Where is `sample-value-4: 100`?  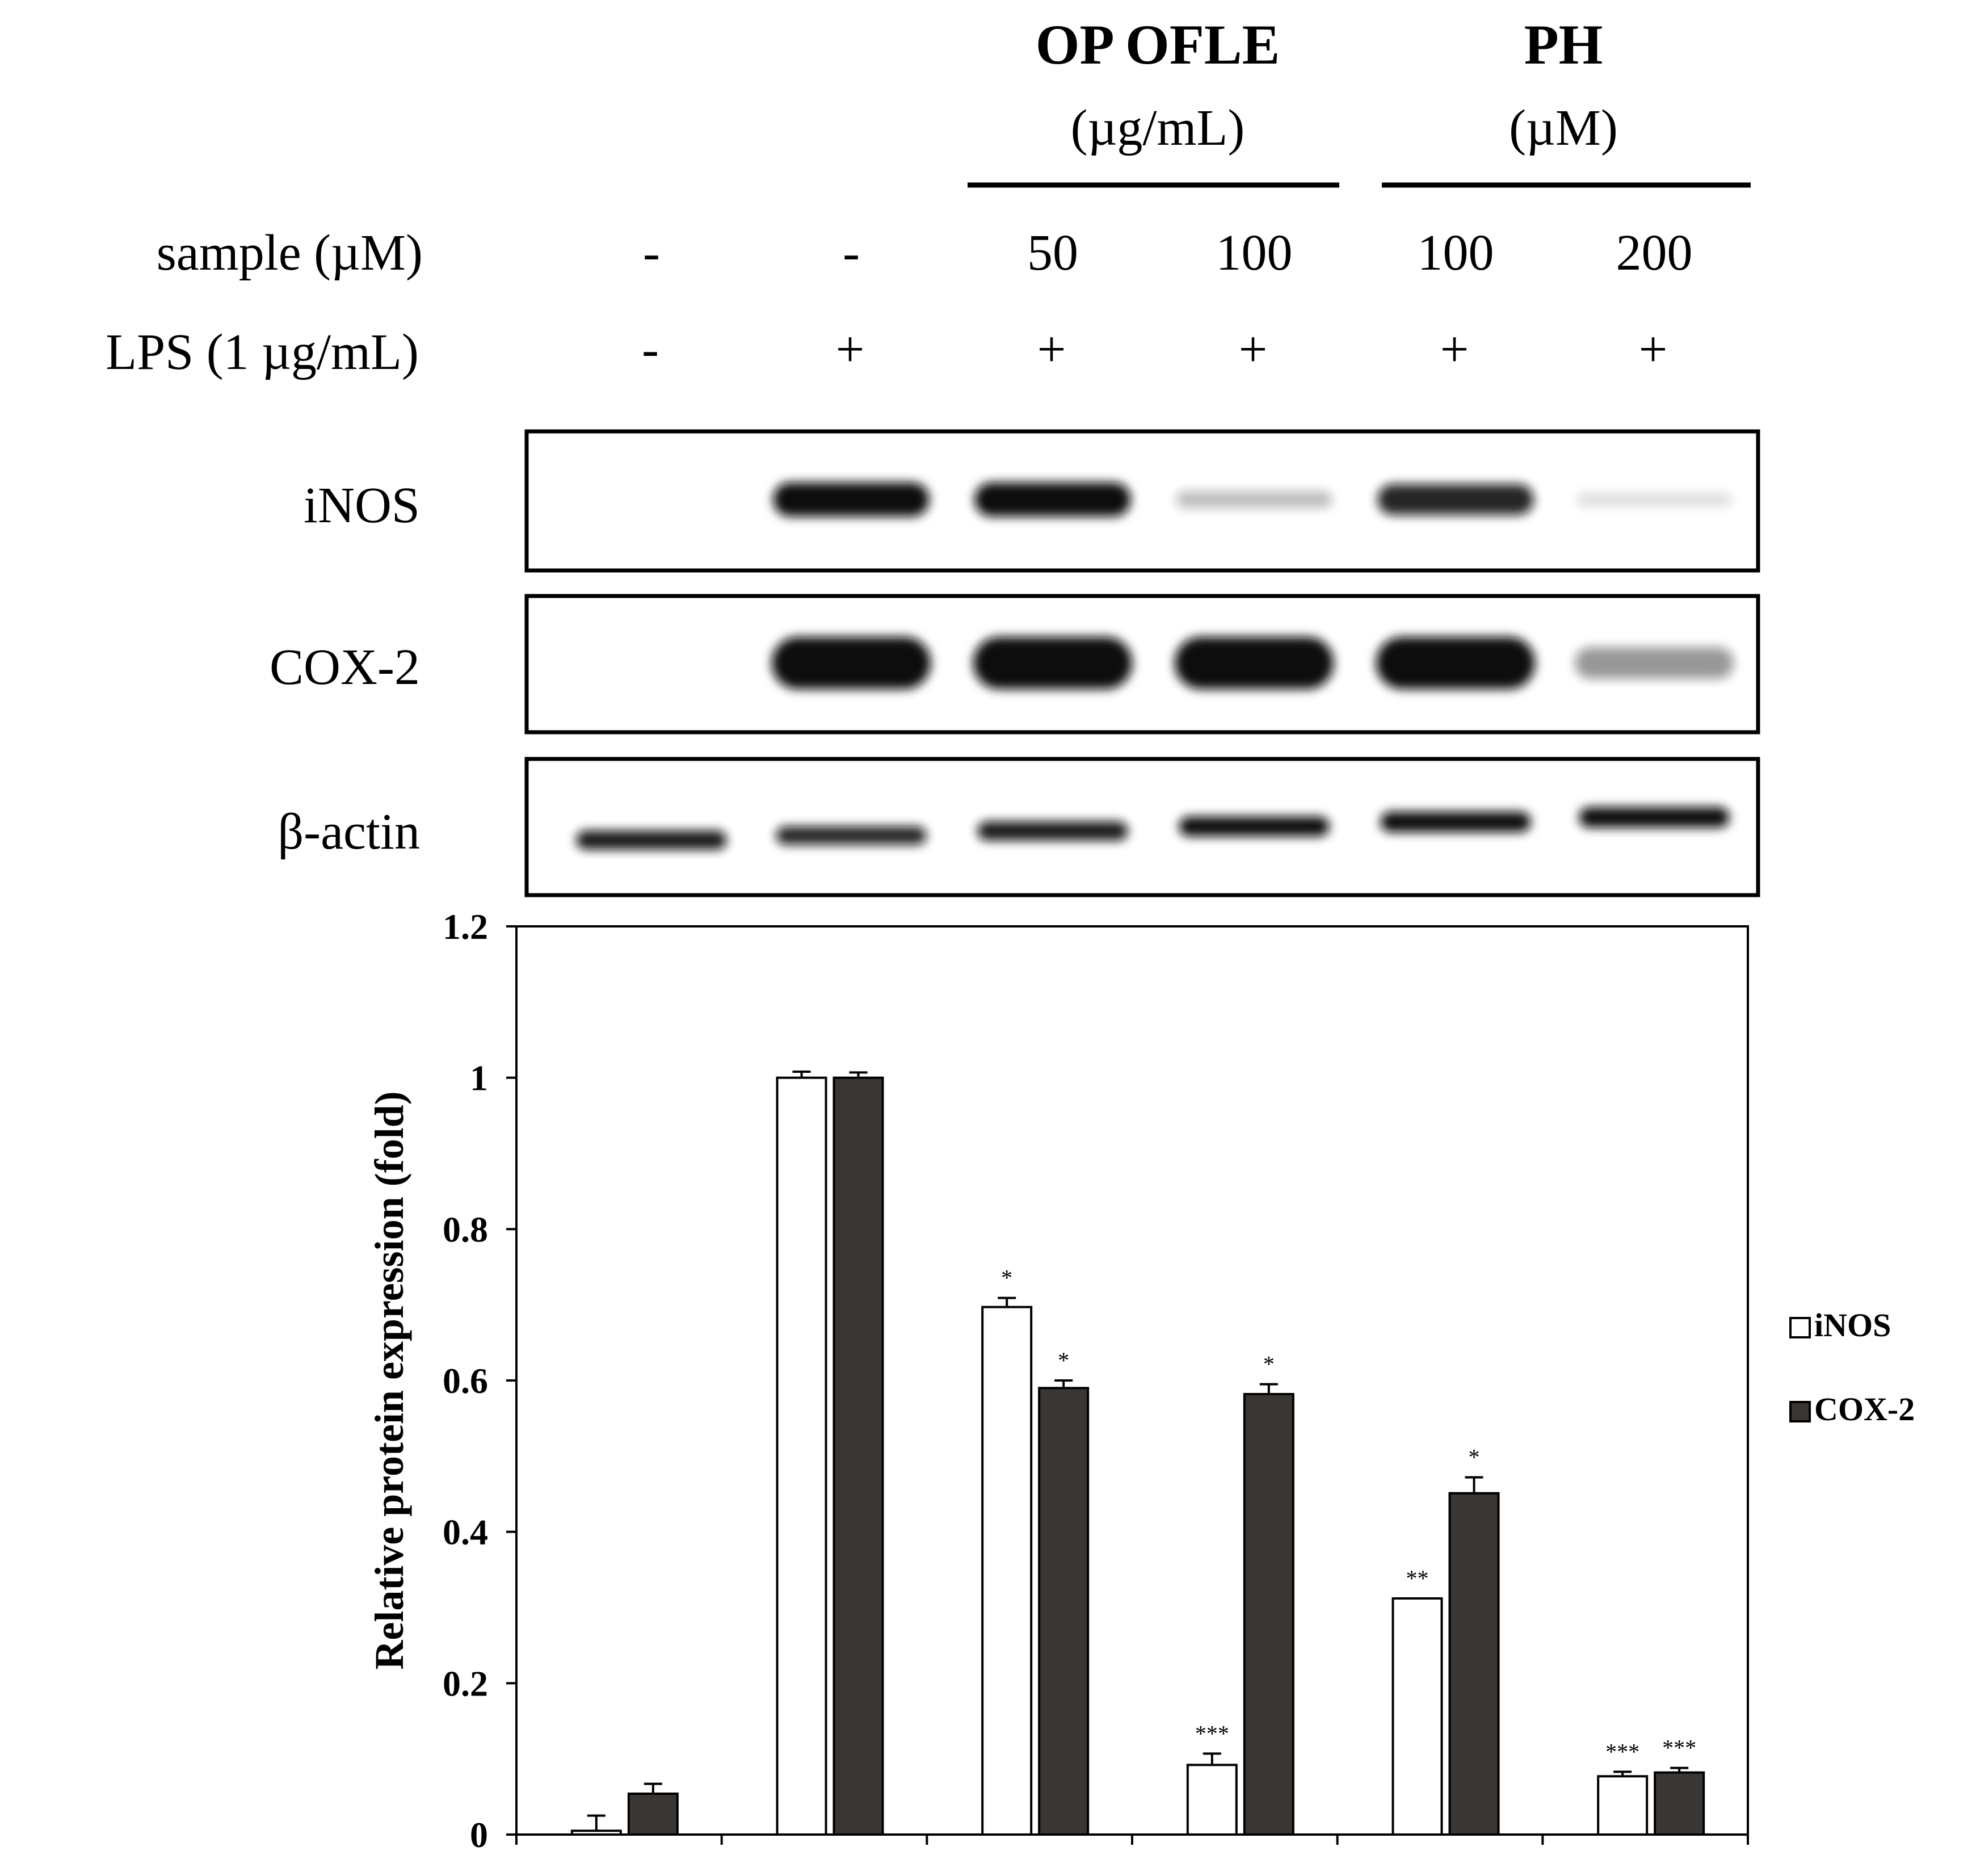
sample-value-4: 100 is located at coordinates (1456, 253).